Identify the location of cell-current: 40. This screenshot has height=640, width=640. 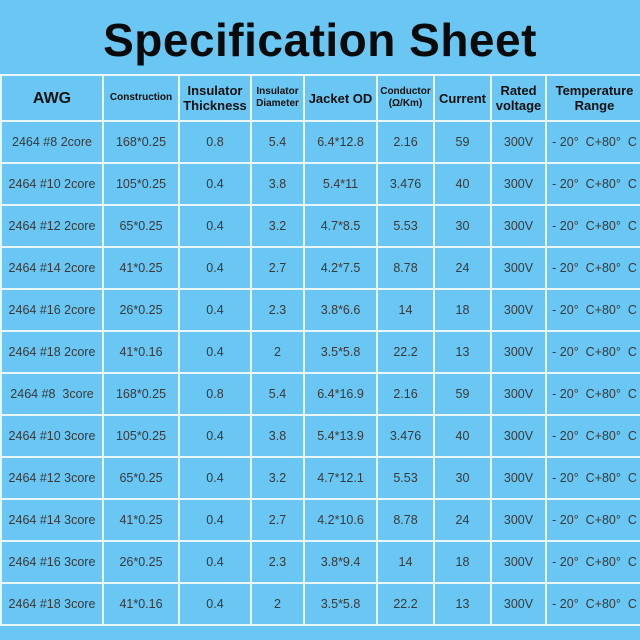
(462, 436).